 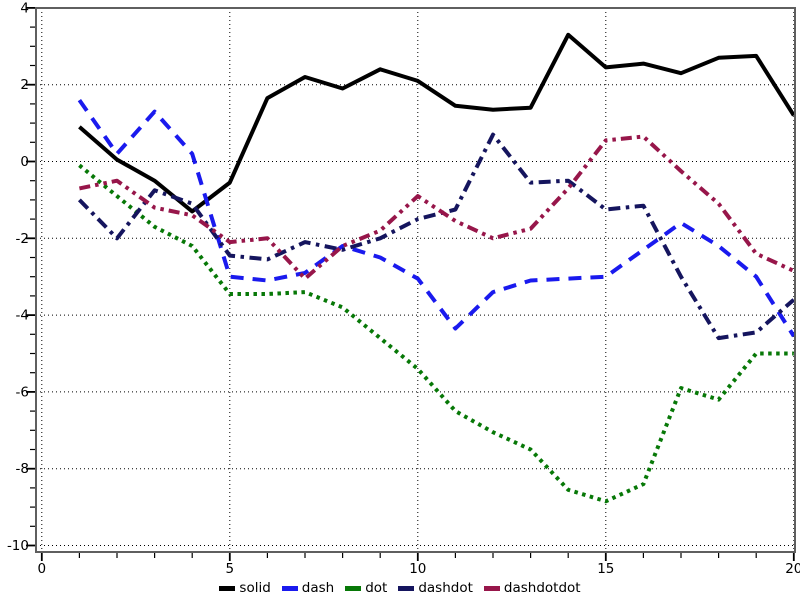 I want to click on x-tick-label: 20, so click(x=792, y=569).